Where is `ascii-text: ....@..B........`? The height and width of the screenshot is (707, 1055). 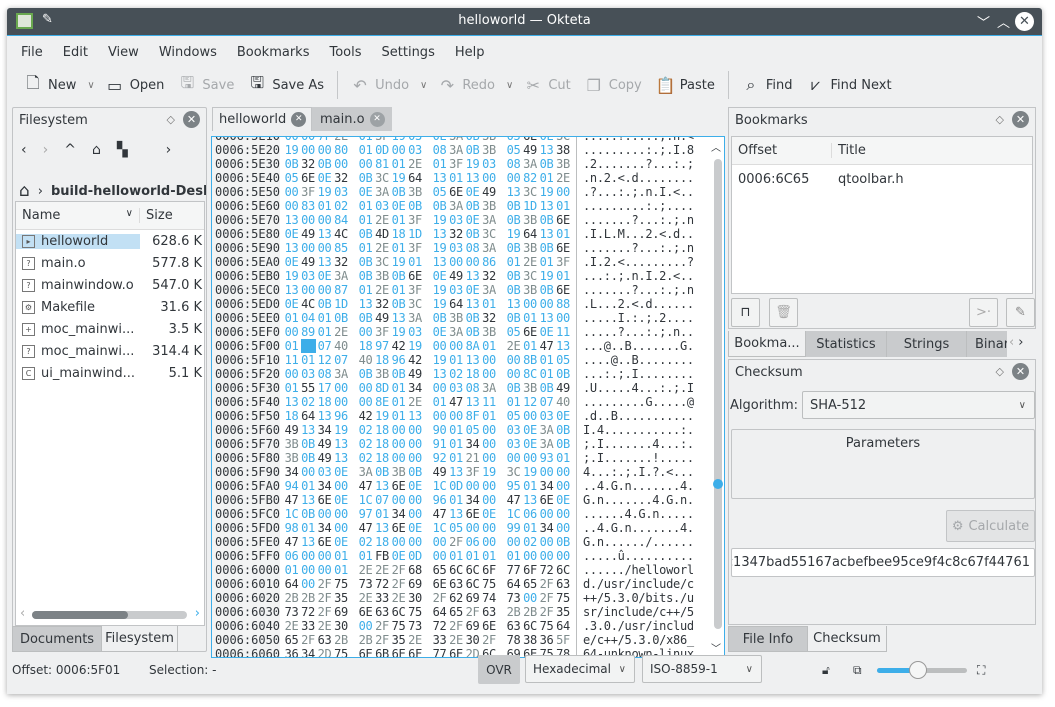 ascii-text: ....@..B........ is located at coordinates (638, 360).